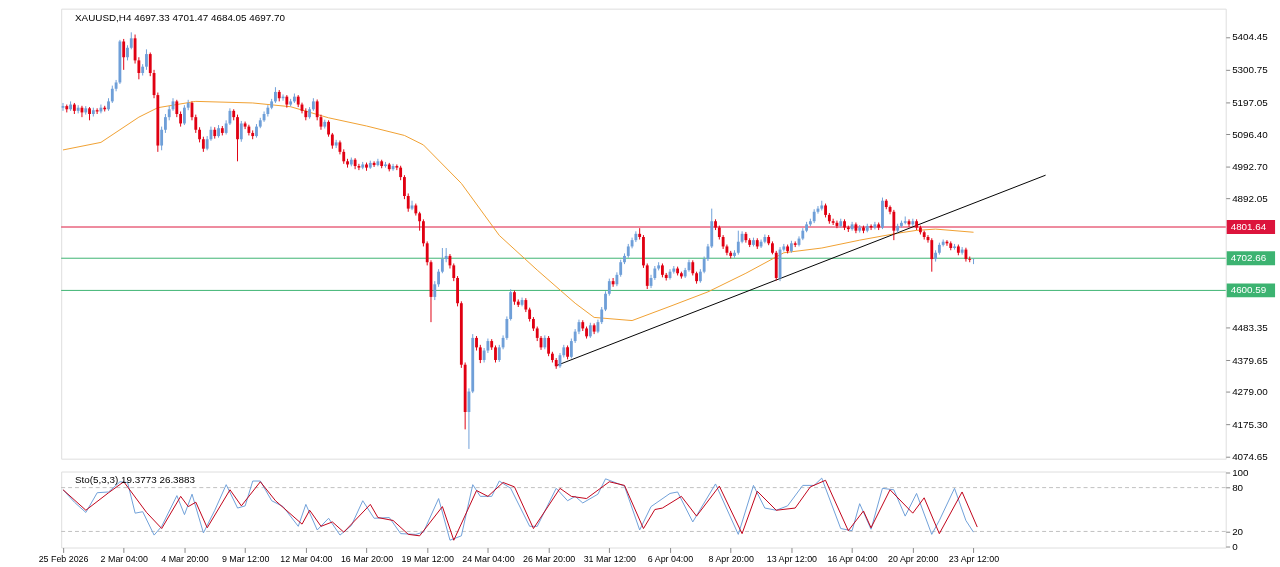  I want to click on x-tick-label: 8 Apr 20:00, so click(731, 558).